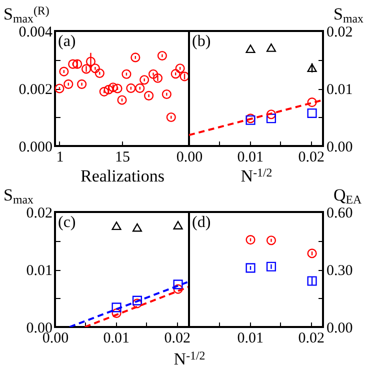 The width and height of the screenshot is (374, 374). Describe the element at coordinates (339, 214) in the screenshot. I see `y2-tick-label: 0.60` at that location.